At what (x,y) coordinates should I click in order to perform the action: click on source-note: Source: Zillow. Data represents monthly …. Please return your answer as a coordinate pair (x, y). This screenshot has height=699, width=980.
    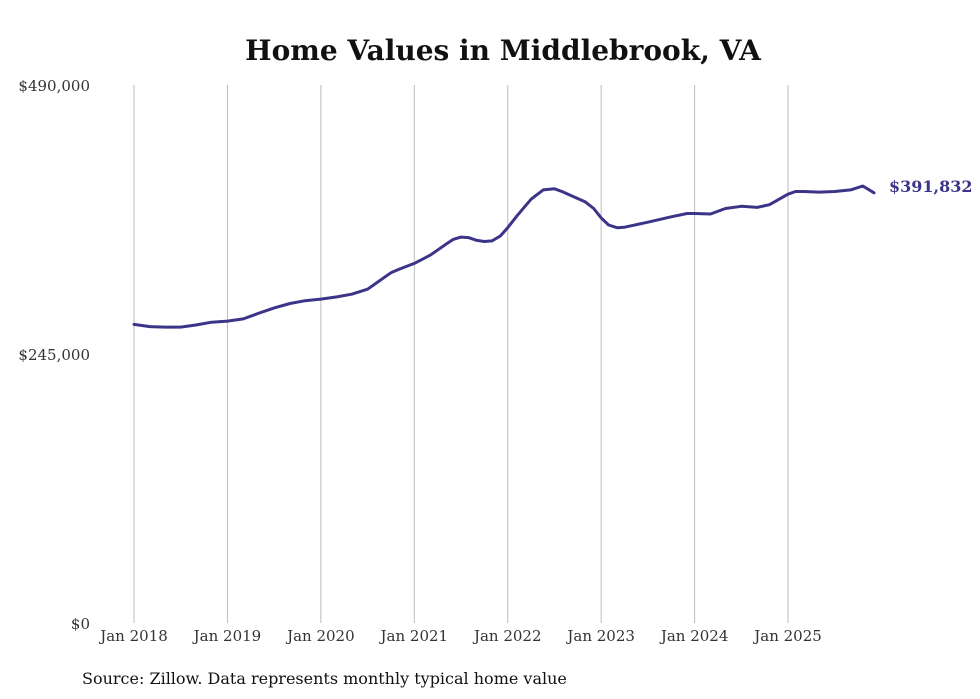
    Looking at the image, I should click on (324, 678).